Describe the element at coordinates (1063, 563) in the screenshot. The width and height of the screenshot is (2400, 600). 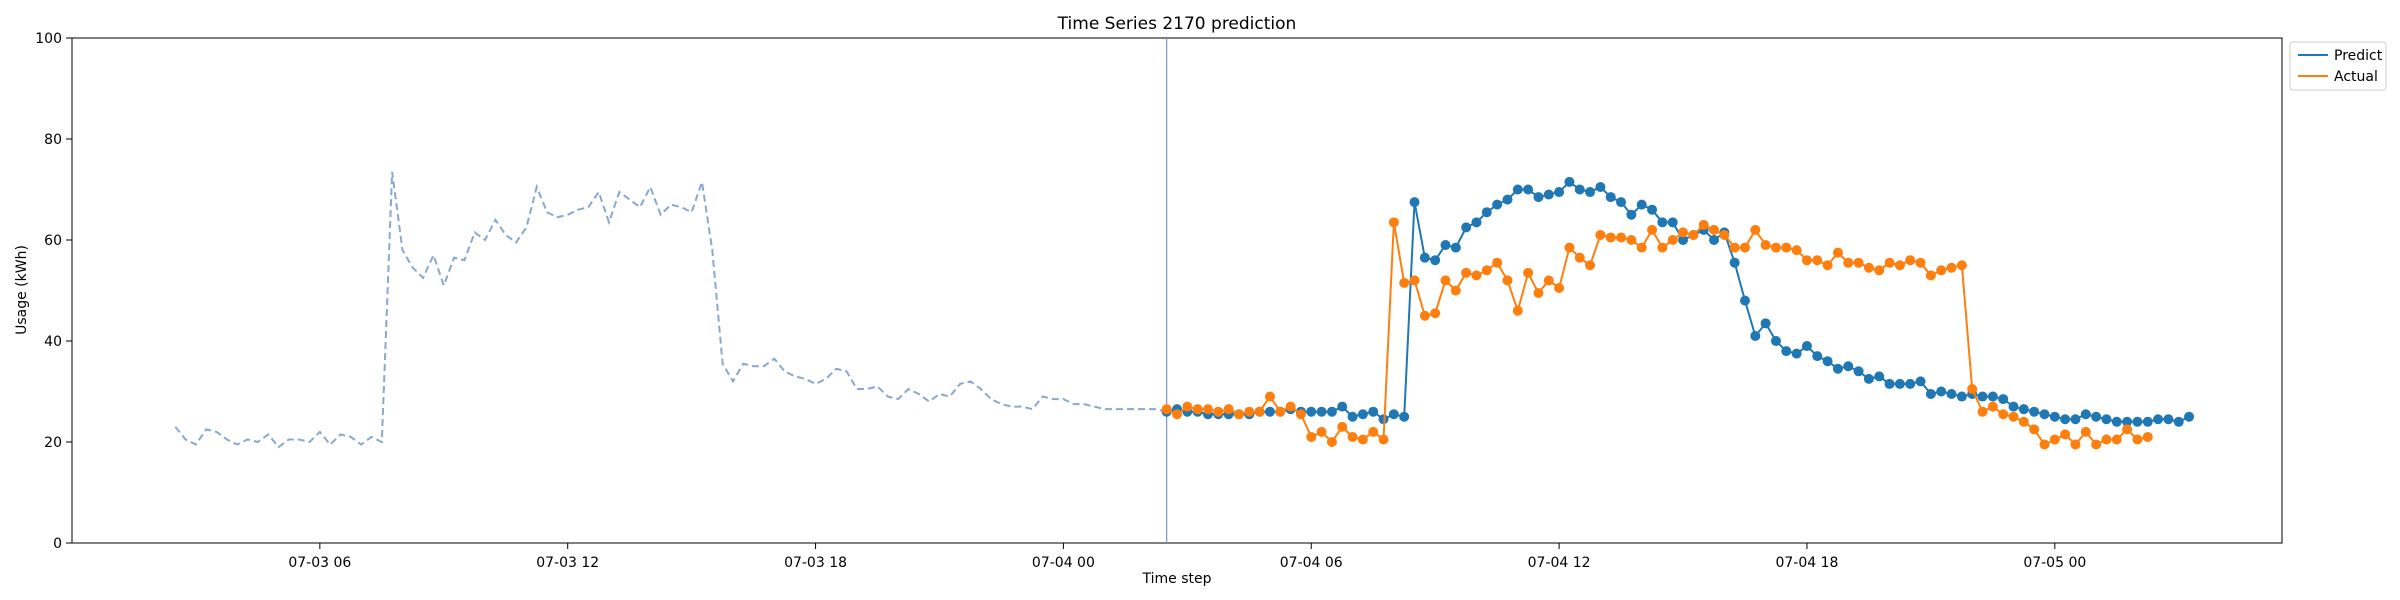
I see `x-tick-label: 07-04 00` at that location.